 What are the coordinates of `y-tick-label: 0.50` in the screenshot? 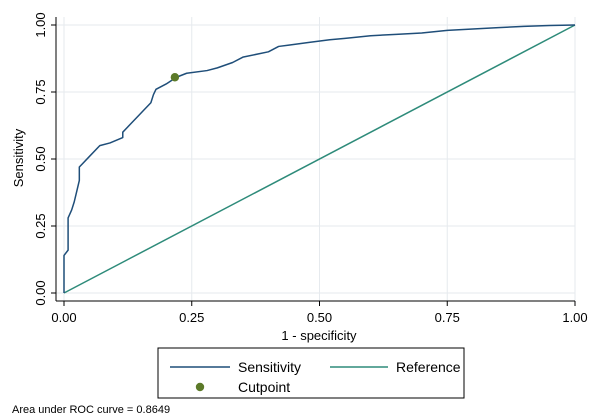 It's located at (40, 158).